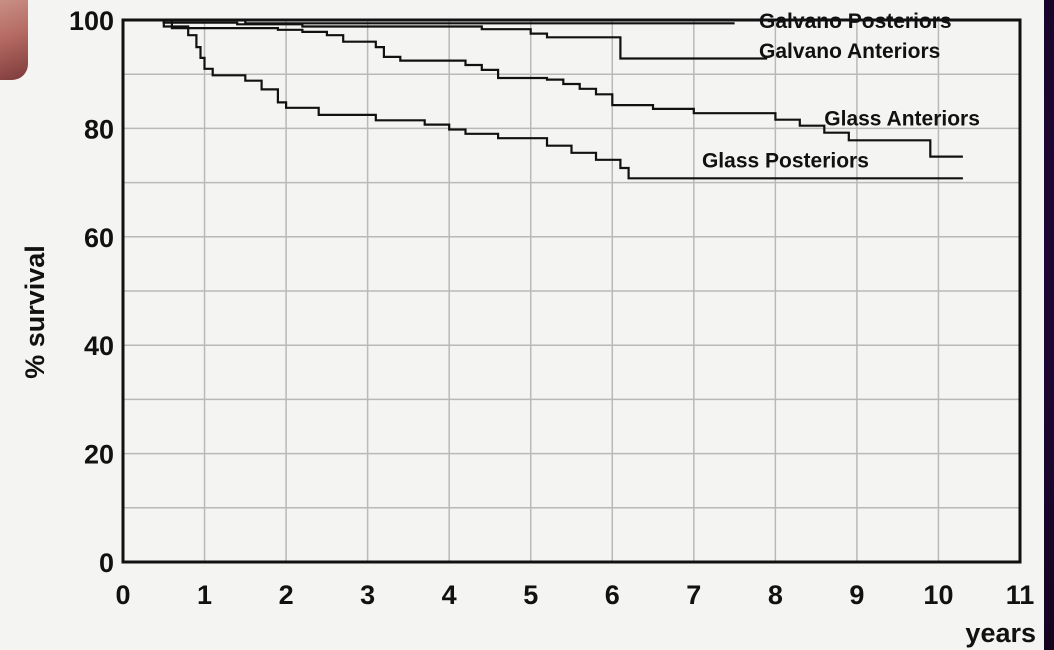 Image resolution: width=1054 pixels, height=650 pixels. Describe the element at coordinates (99, 455) in the screenshot. I see `y-tick-label: 20` at that location.